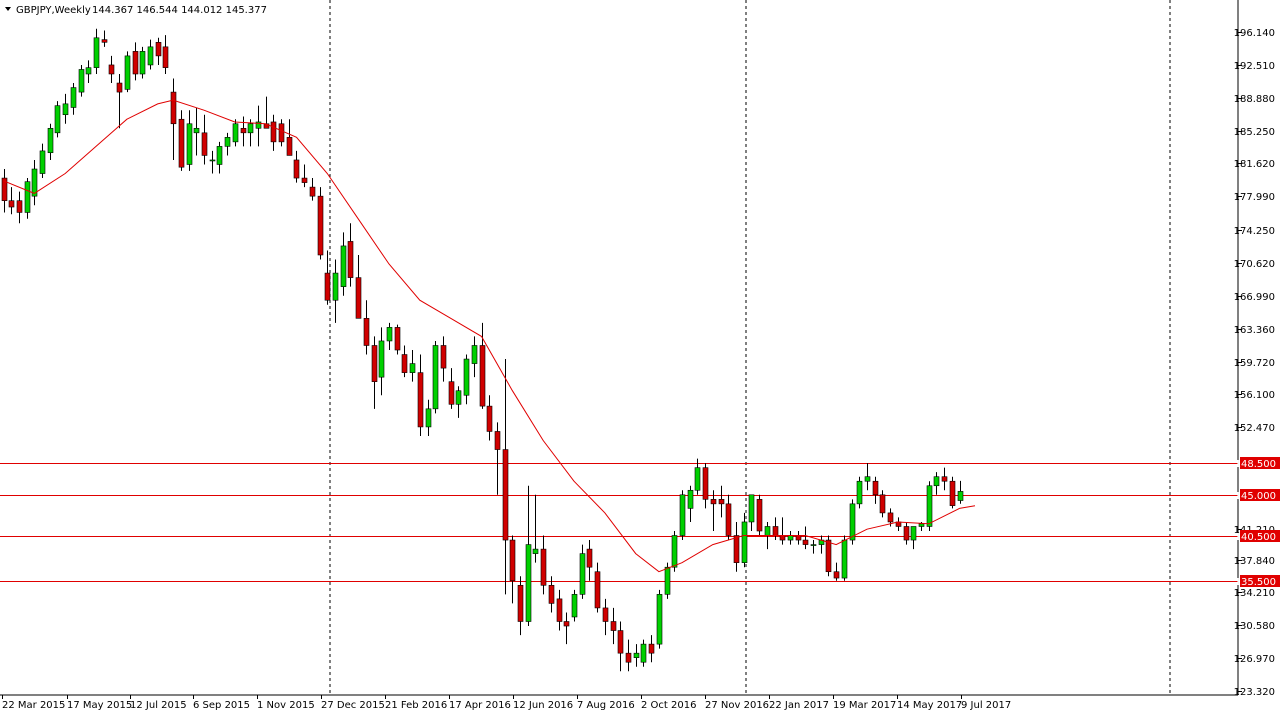  I want to click on price-tick-label: 192.510, so click(1254, 66).